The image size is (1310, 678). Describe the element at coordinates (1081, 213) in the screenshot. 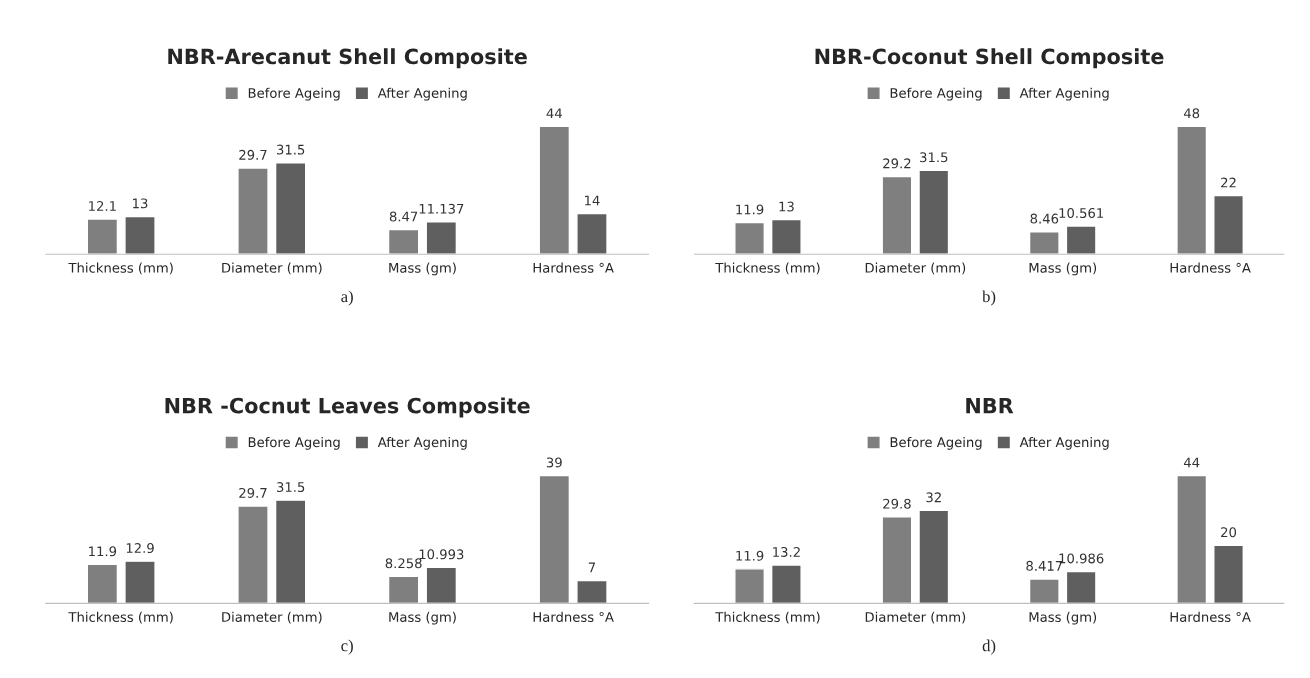

I see `data-label: 10.561` at that location.